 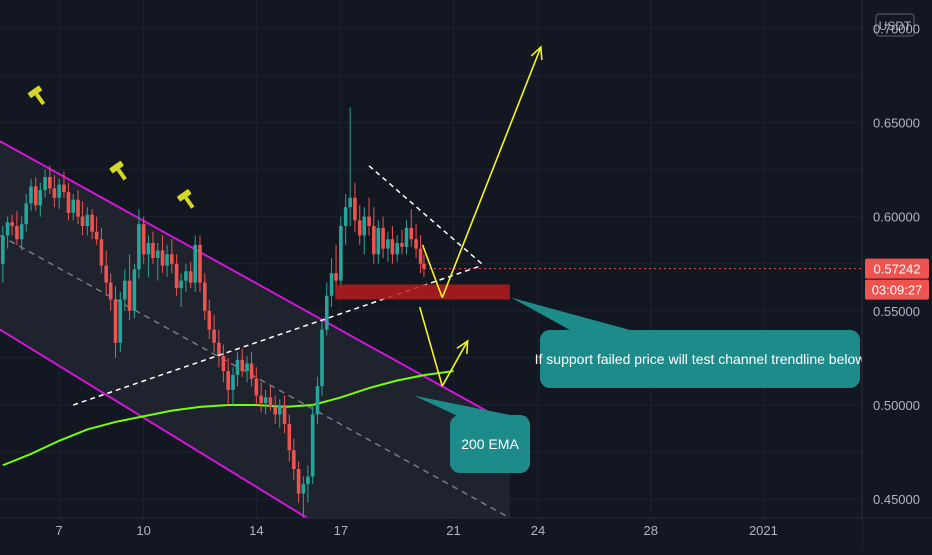 I want to click on support-zone, so click(x=422, y=292).